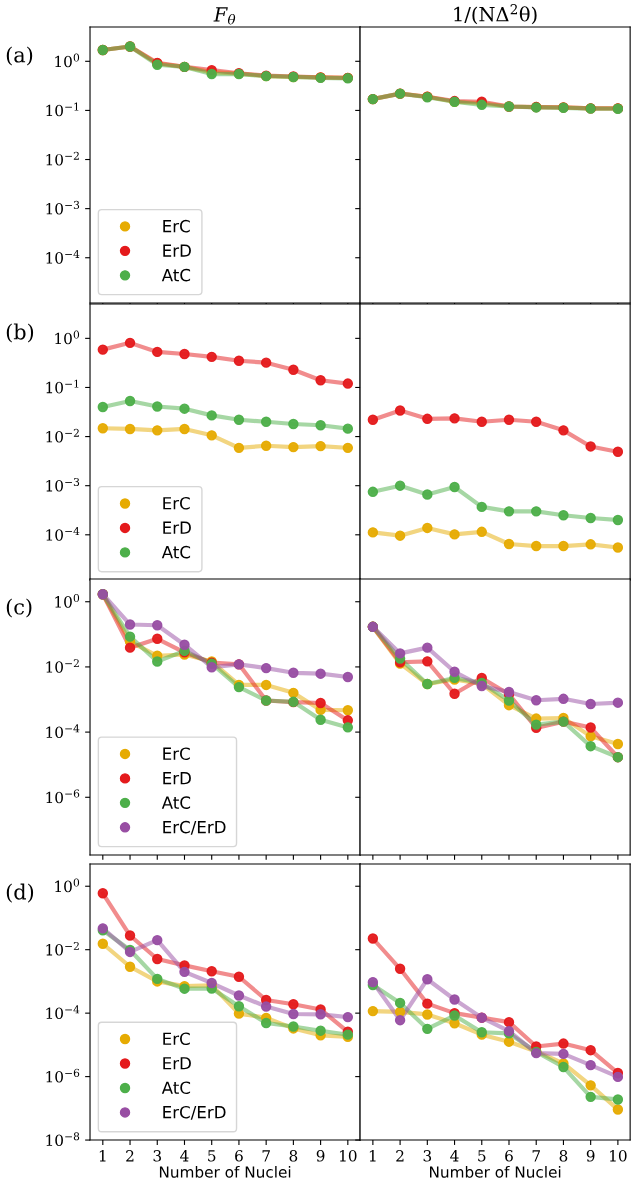 The image size is (643, 1183). Describe the element at coordinates (495, 14) in the screenshot. I see `chart-title: 1/(NΔ$^{2}$θ)` at that location.